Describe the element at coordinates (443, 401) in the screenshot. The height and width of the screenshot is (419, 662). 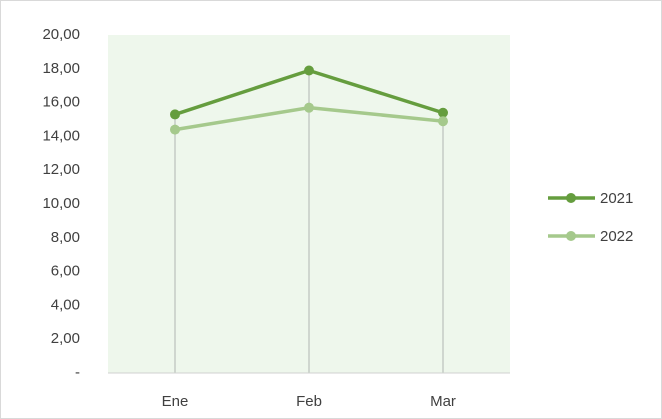
I see `x-tick-label: Mar` at that location.